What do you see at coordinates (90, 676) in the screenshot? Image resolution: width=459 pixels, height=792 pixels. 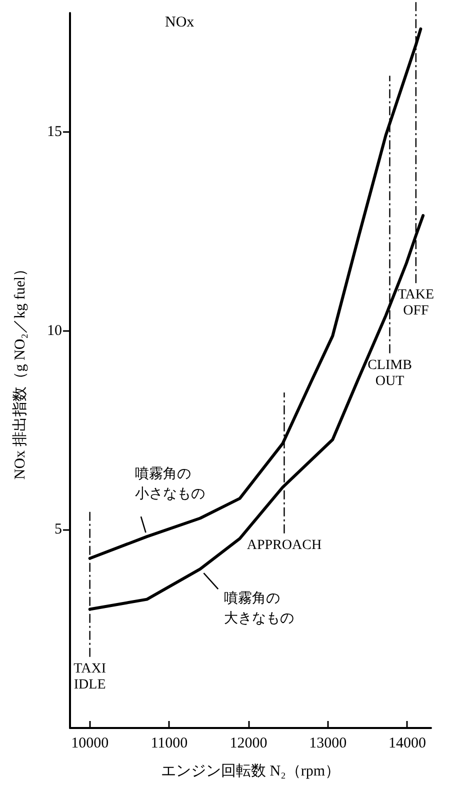 I see `ref-line-label: TAXI IDLE` at bounding box center [90, 676].